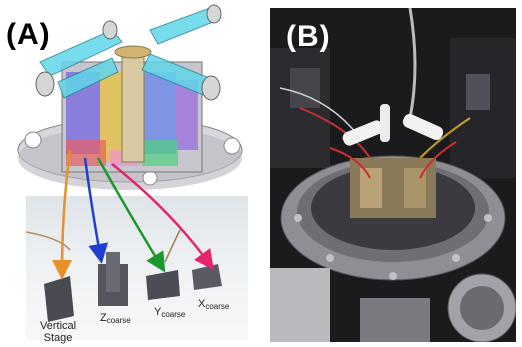 Image resolution: width=522 pixels, height=347 pixels. I want to click on z-coarse-label: Zcoarse, so click(115, 318).